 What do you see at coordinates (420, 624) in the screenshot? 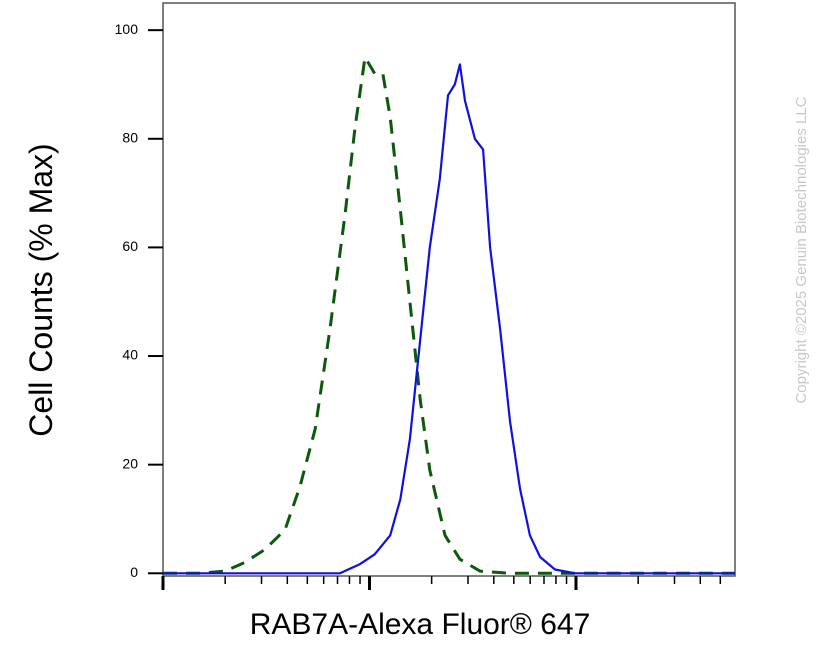
I see `x-axis-label: RAB7A-Alexa Fluor® 647` at bounding box center [420, 624].